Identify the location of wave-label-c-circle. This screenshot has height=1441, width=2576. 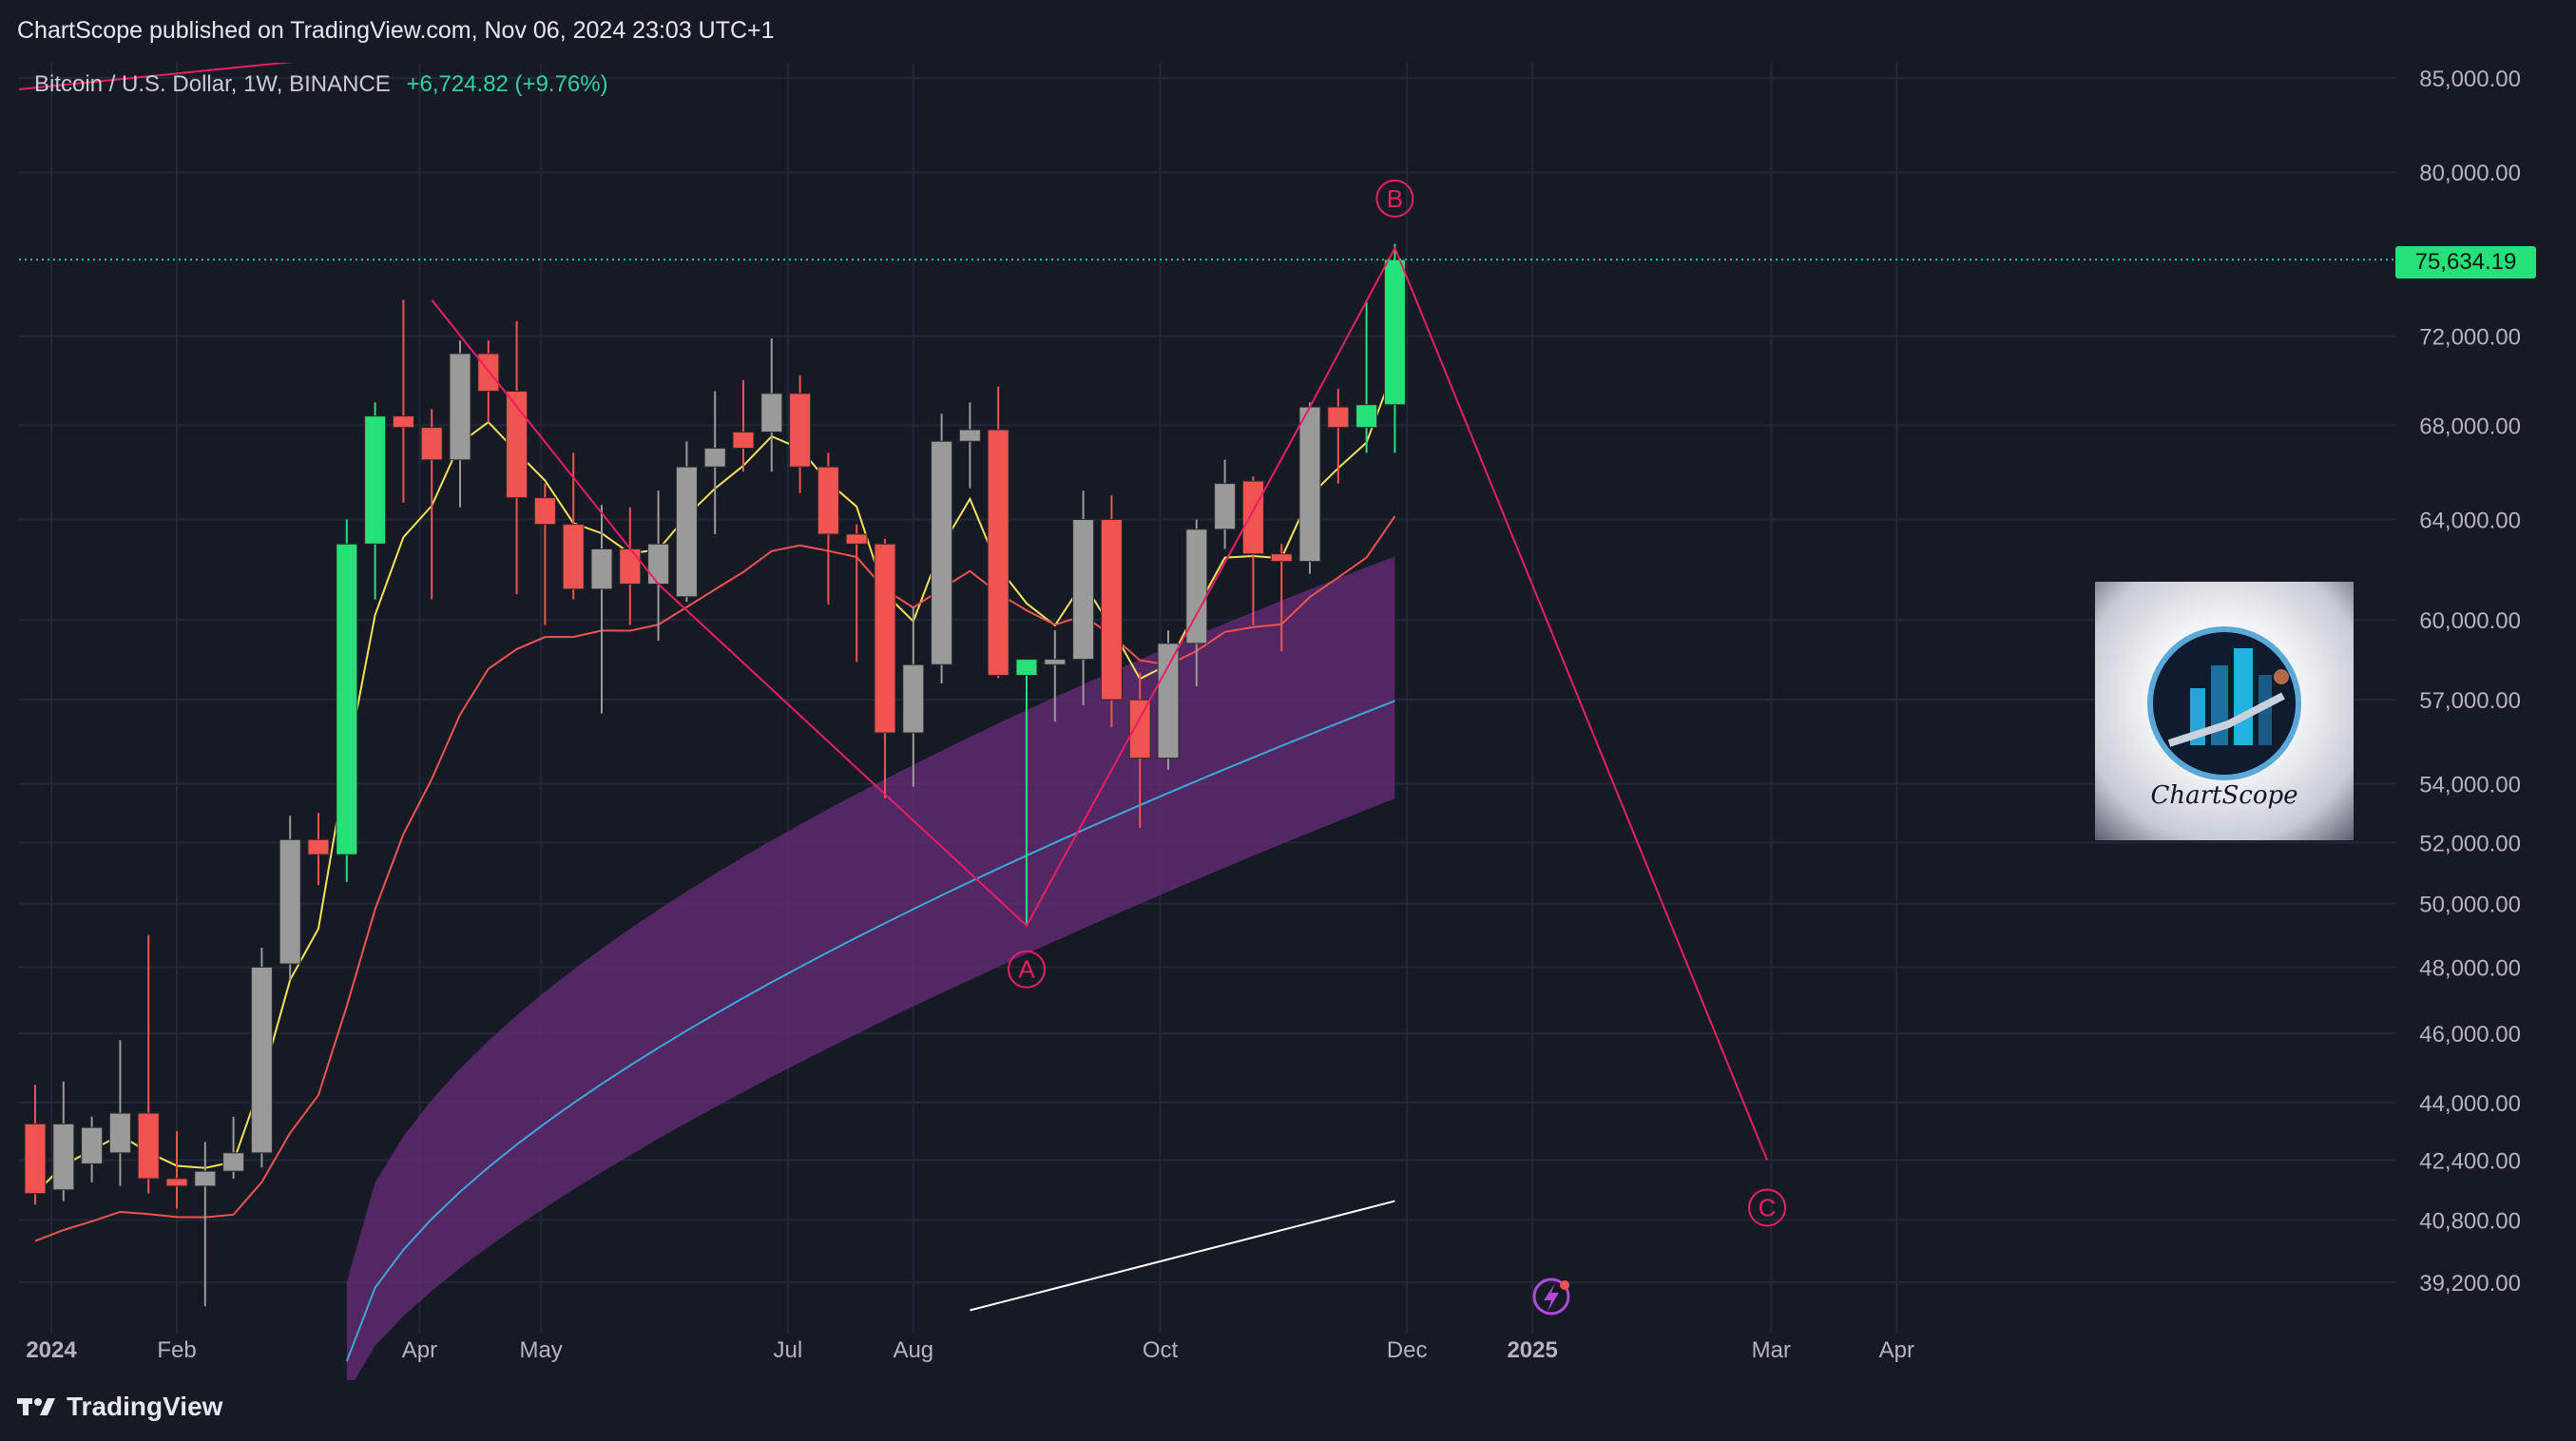
(1767, 1207).